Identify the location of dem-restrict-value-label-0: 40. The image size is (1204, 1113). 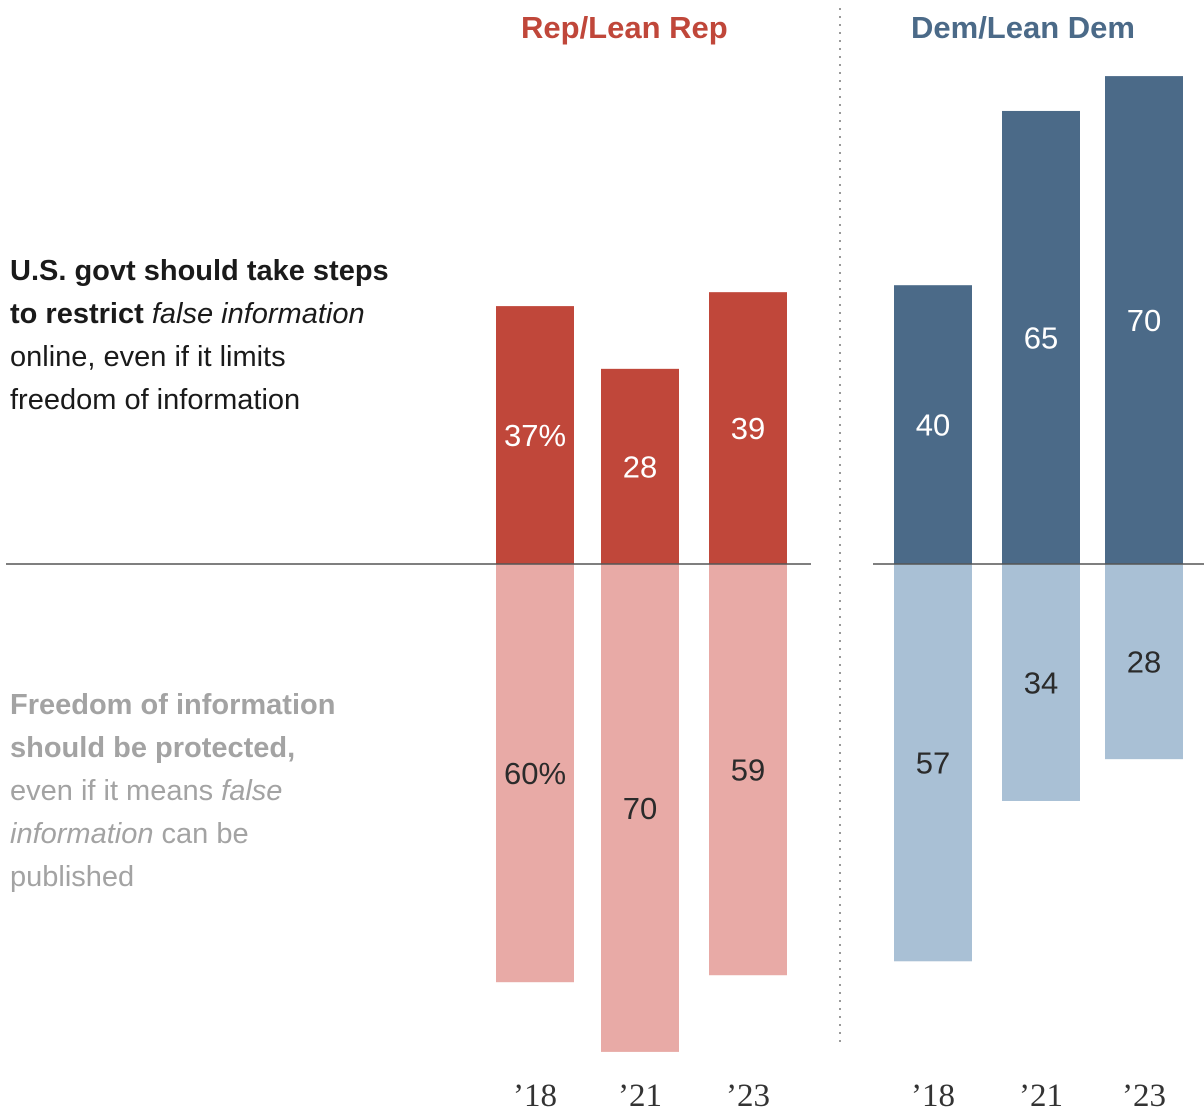
(933, 425).